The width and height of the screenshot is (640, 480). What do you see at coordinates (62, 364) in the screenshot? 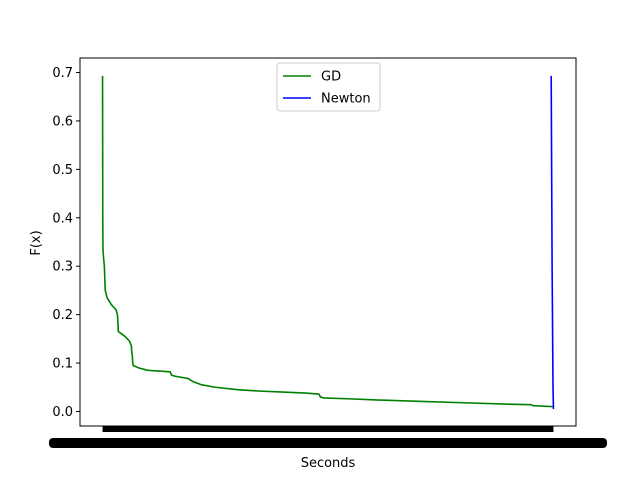
I see `y-tick-label: 0.1` at bounding box center [62, 364].